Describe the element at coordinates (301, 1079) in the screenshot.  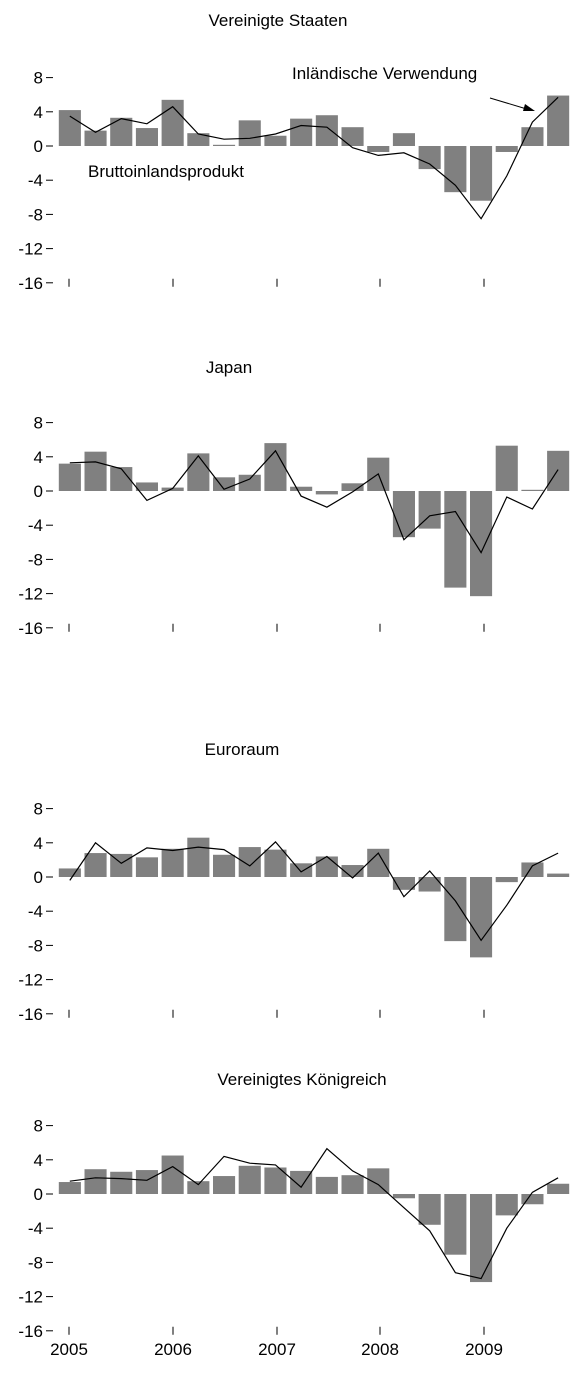
I see `panel-title: Vereinigtes Königreich` at that location.